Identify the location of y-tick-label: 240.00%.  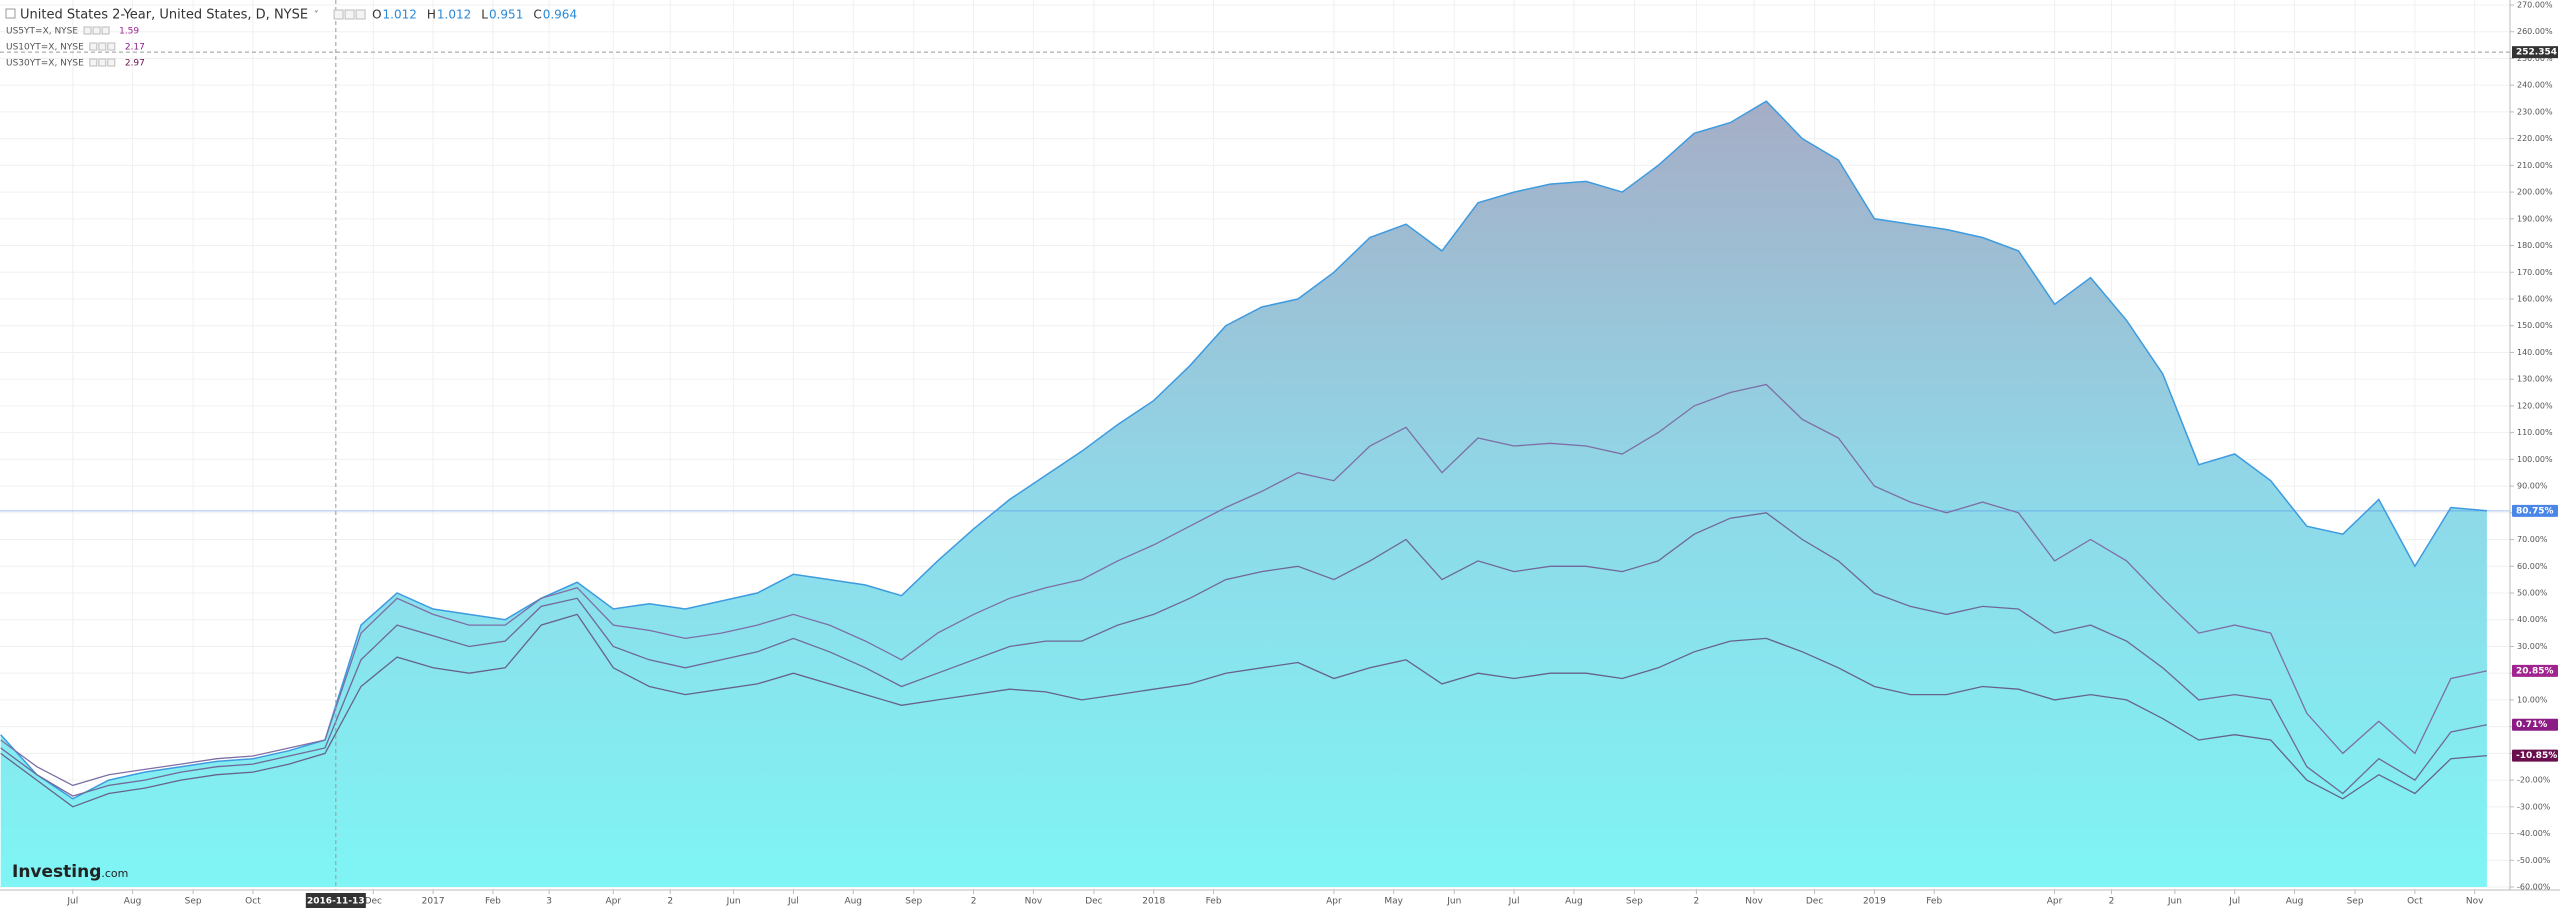
(2535, 85).